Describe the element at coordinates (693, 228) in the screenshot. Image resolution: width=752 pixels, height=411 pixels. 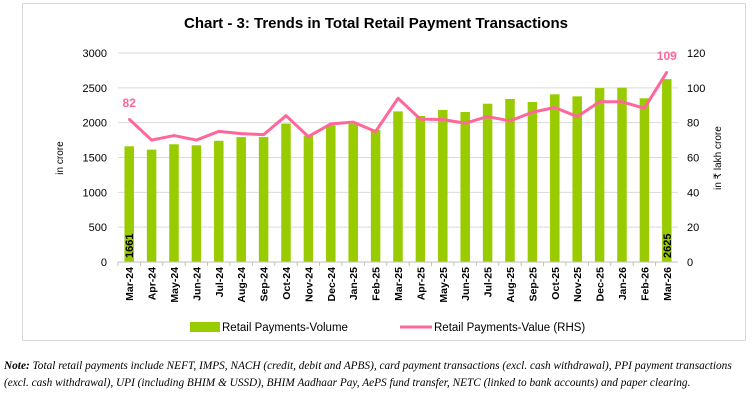
I see `y2-tick-label: 20` at that location.